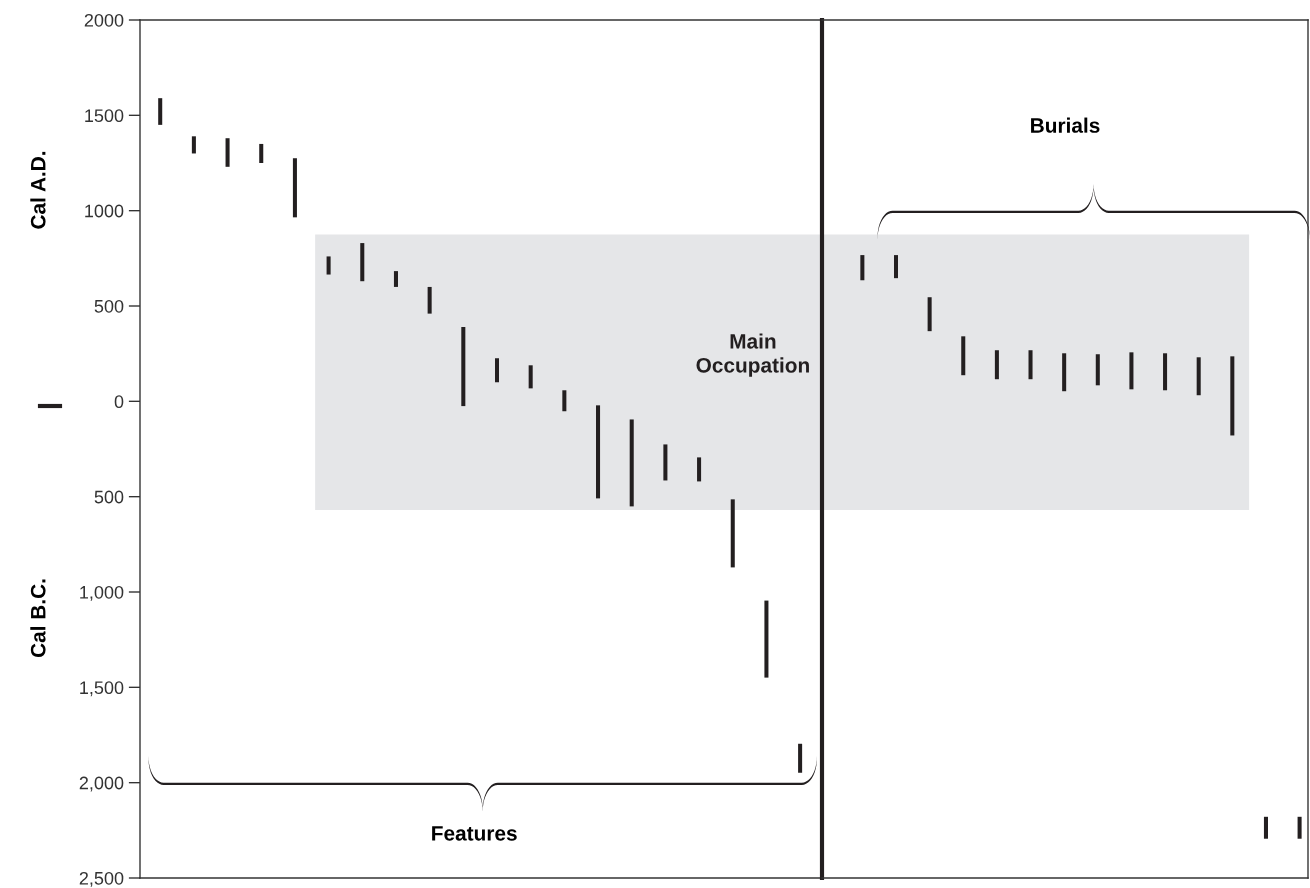  I want to click on y-tick-label: 2000, so click(104, 20).